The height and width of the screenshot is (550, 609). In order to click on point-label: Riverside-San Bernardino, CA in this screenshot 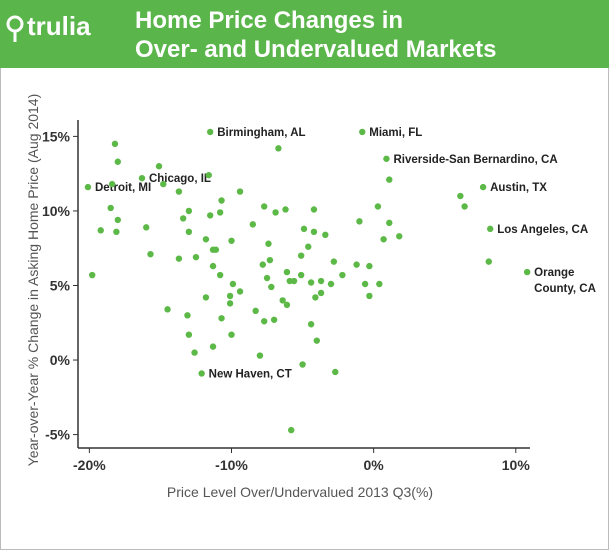, I will do `click(475, 160)`.